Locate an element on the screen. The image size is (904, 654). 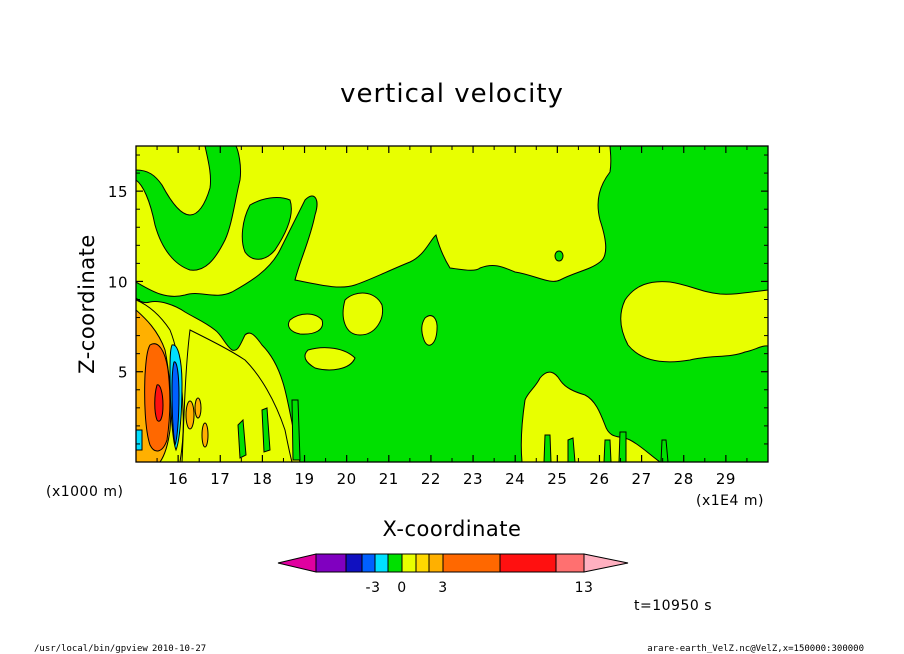
x-tick-label: 20 is located at coordinates (347, 479).